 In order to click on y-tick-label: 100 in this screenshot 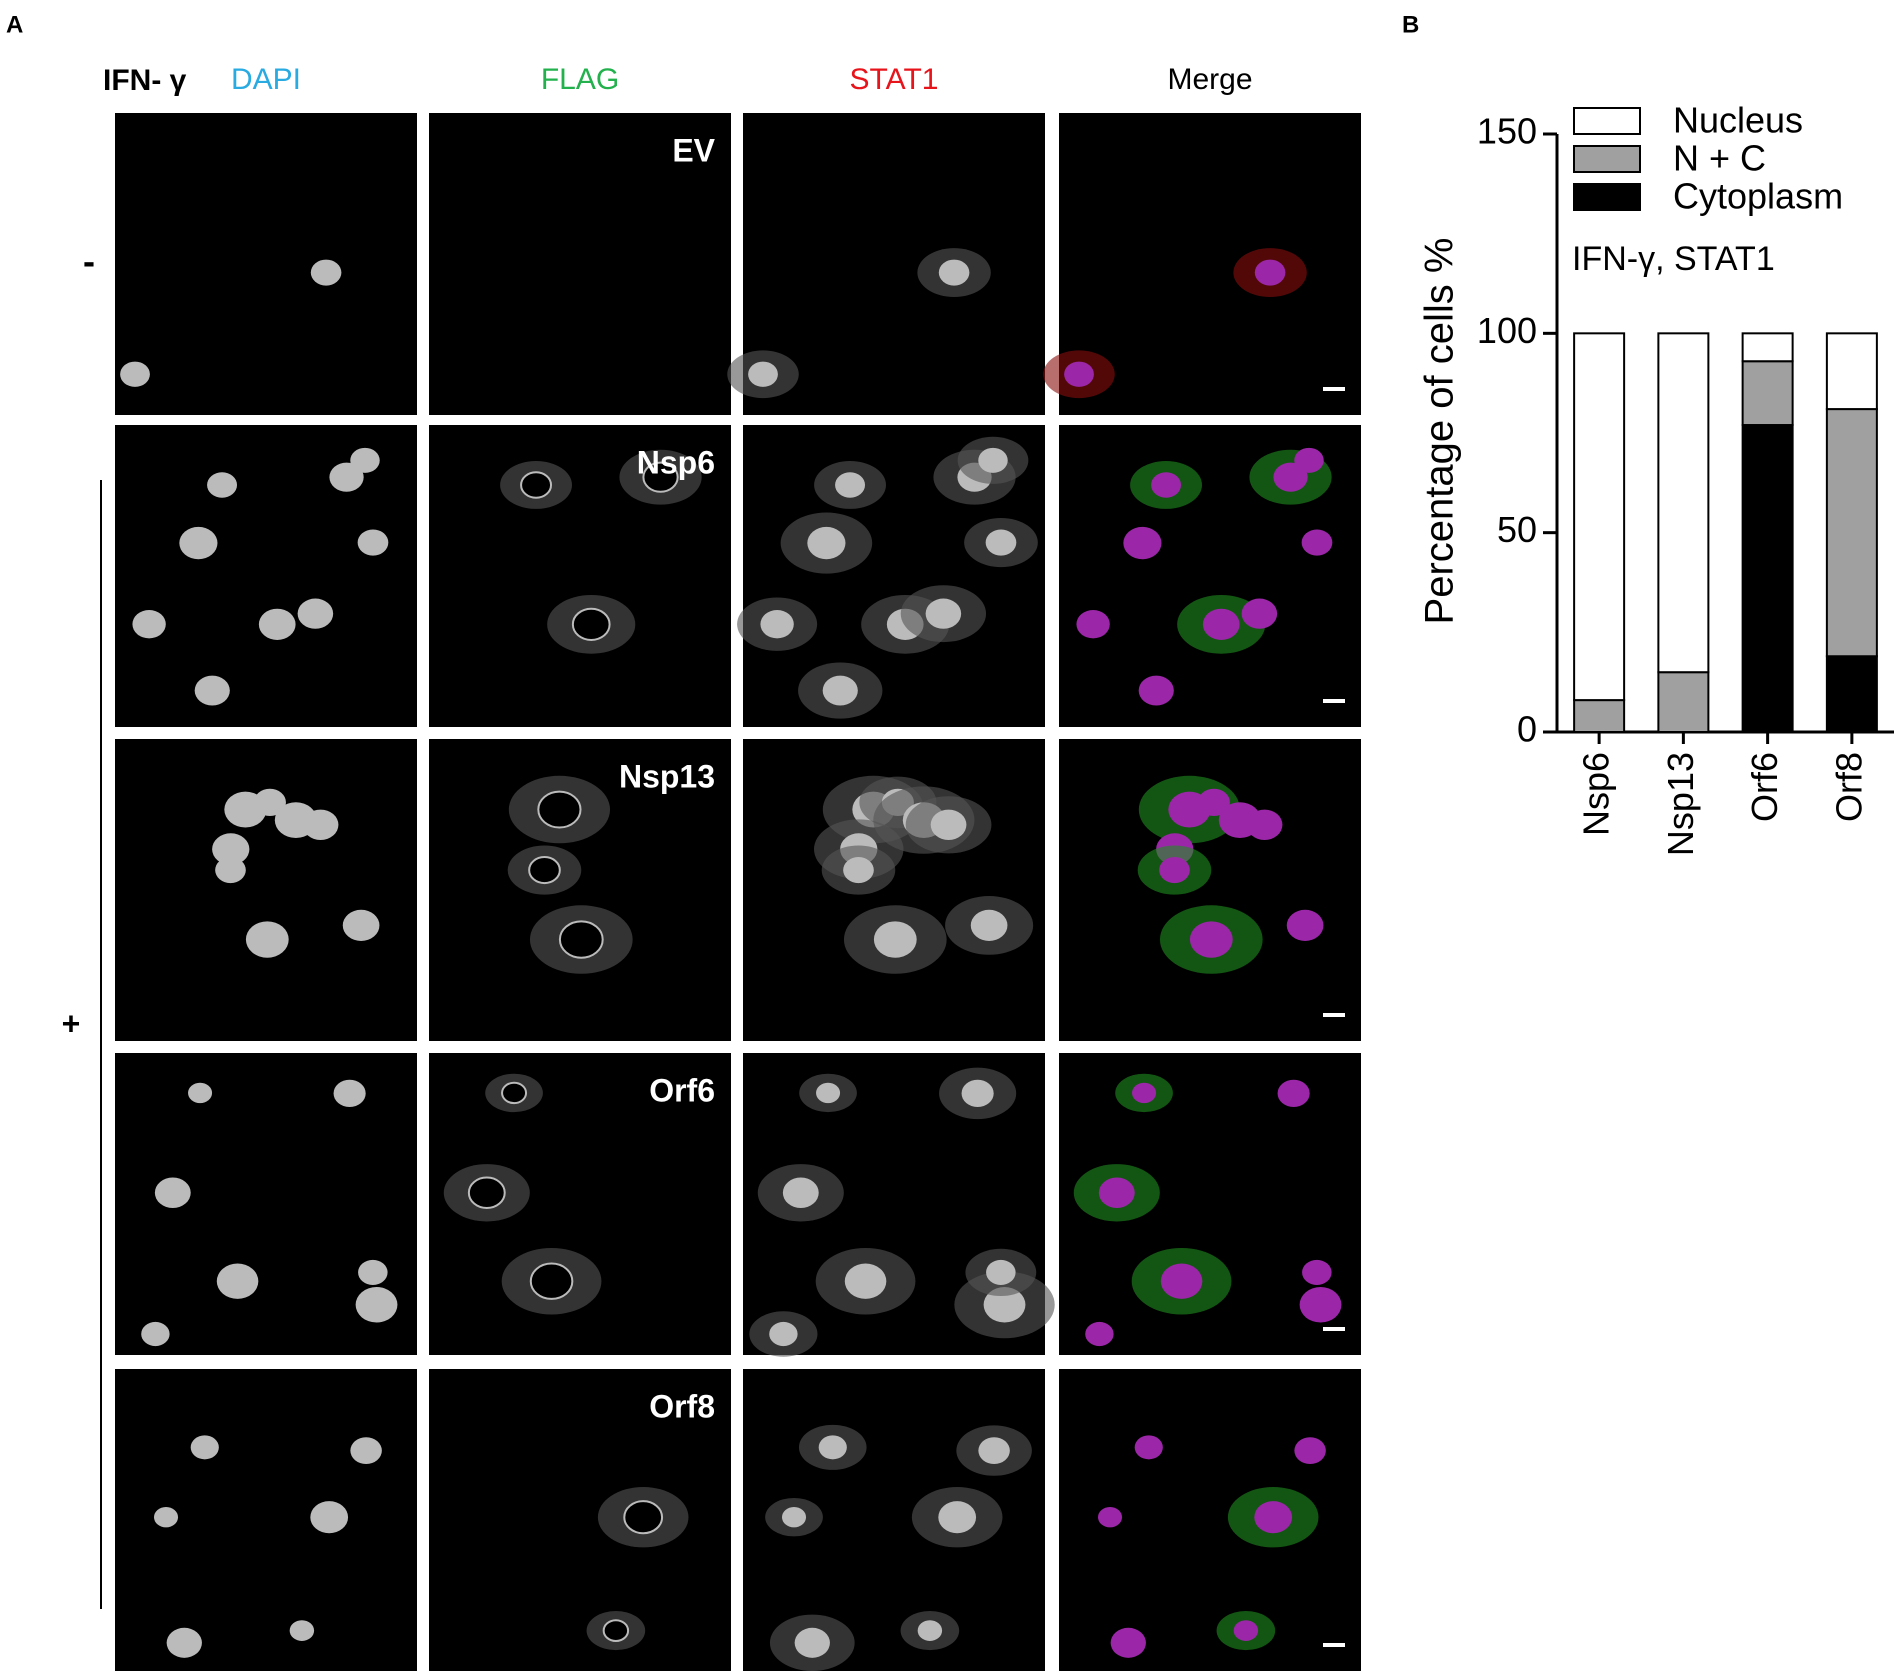, I will do `click(1507, 330)`.